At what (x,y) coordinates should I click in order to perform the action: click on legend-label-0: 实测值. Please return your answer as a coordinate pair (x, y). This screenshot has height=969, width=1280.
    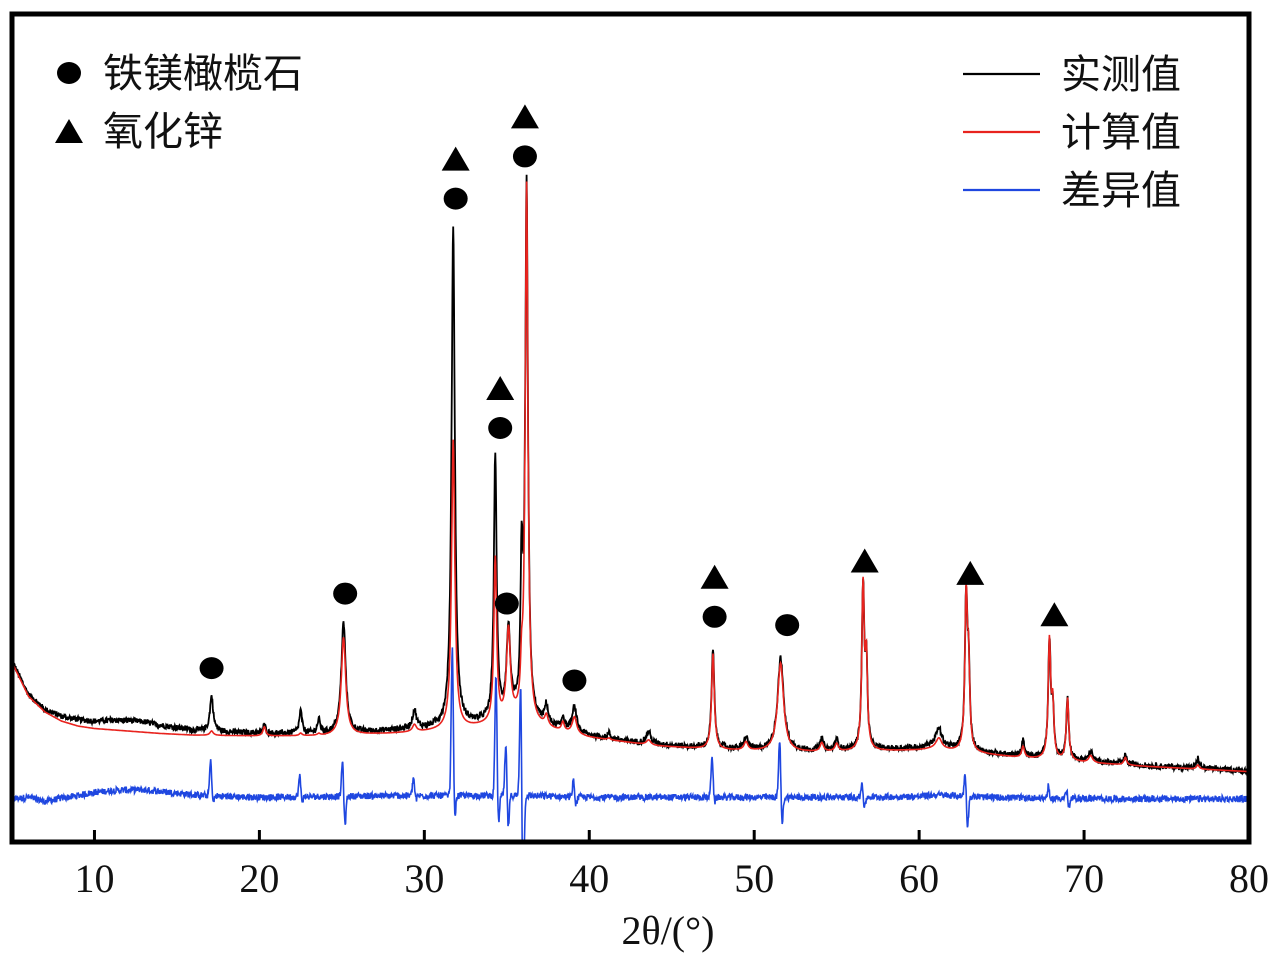
    Looking at the image, I should click on (1121, 75).